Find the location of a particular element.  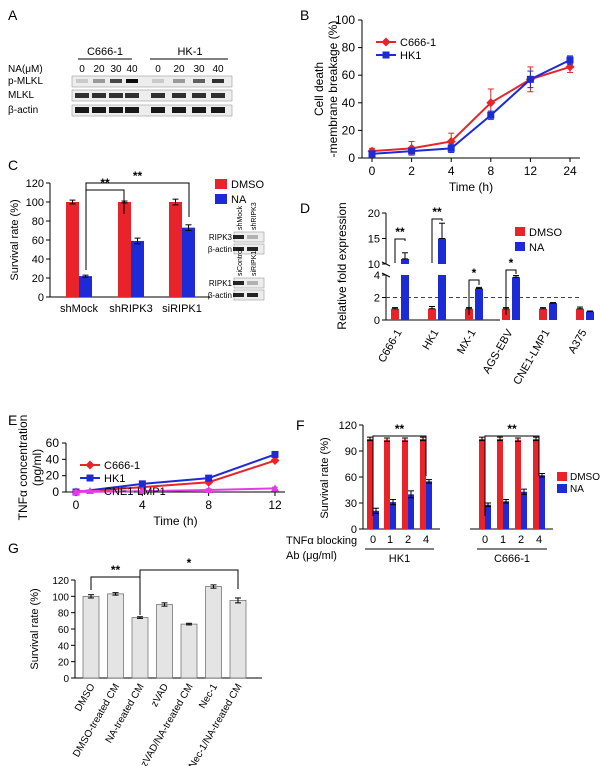

x-category-label: MX-1 is located at coordinates (467, 342).